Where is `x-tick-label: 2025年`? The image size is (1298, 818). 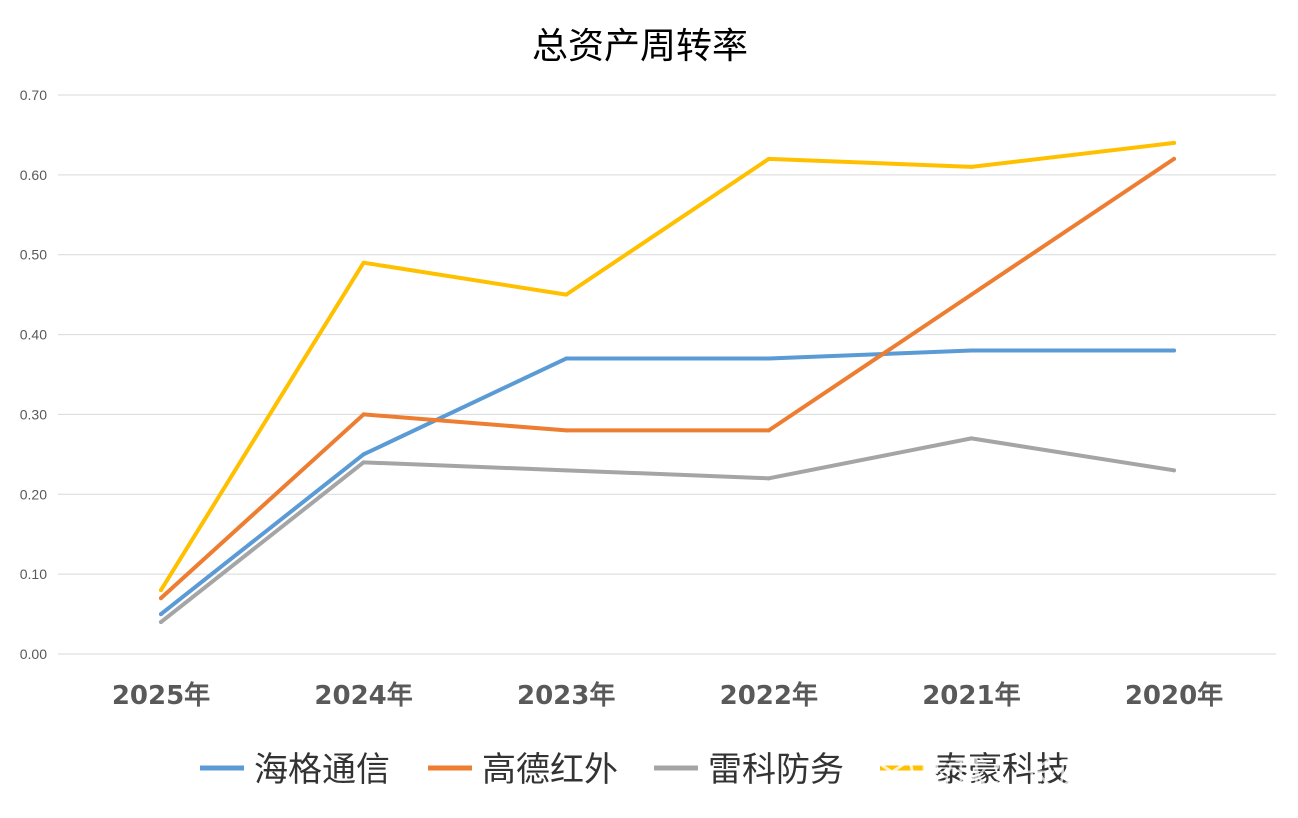
x-tick-label: 2025年 is located at coordinates (161, 695).